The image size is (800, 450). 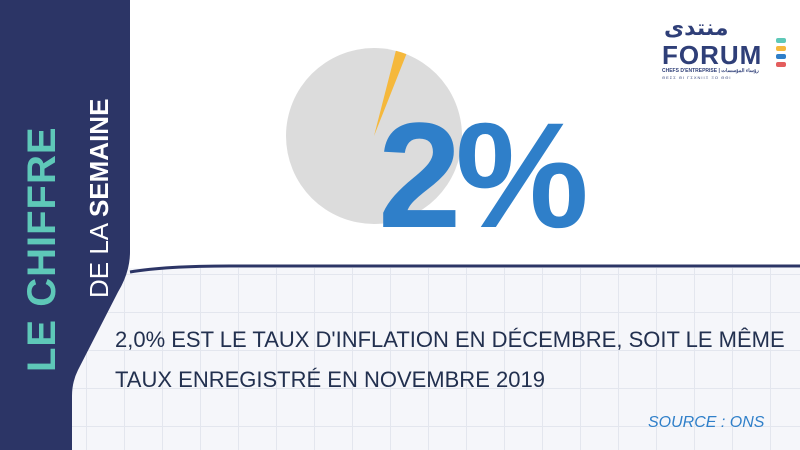 What do you see at coordinates (99, 158) in the screenshot?
I see `banner-subtitle-bold: SEMAINE` at bounding box center [99, 158].